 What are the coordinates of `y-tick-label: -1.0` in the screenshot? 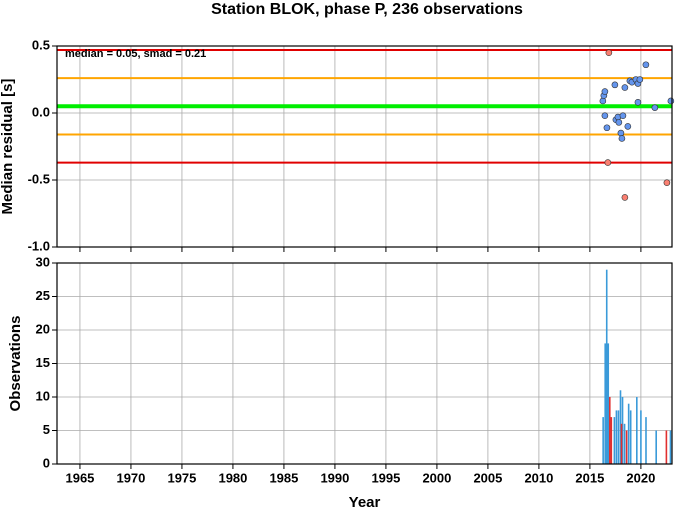 It's located at (39, 245).